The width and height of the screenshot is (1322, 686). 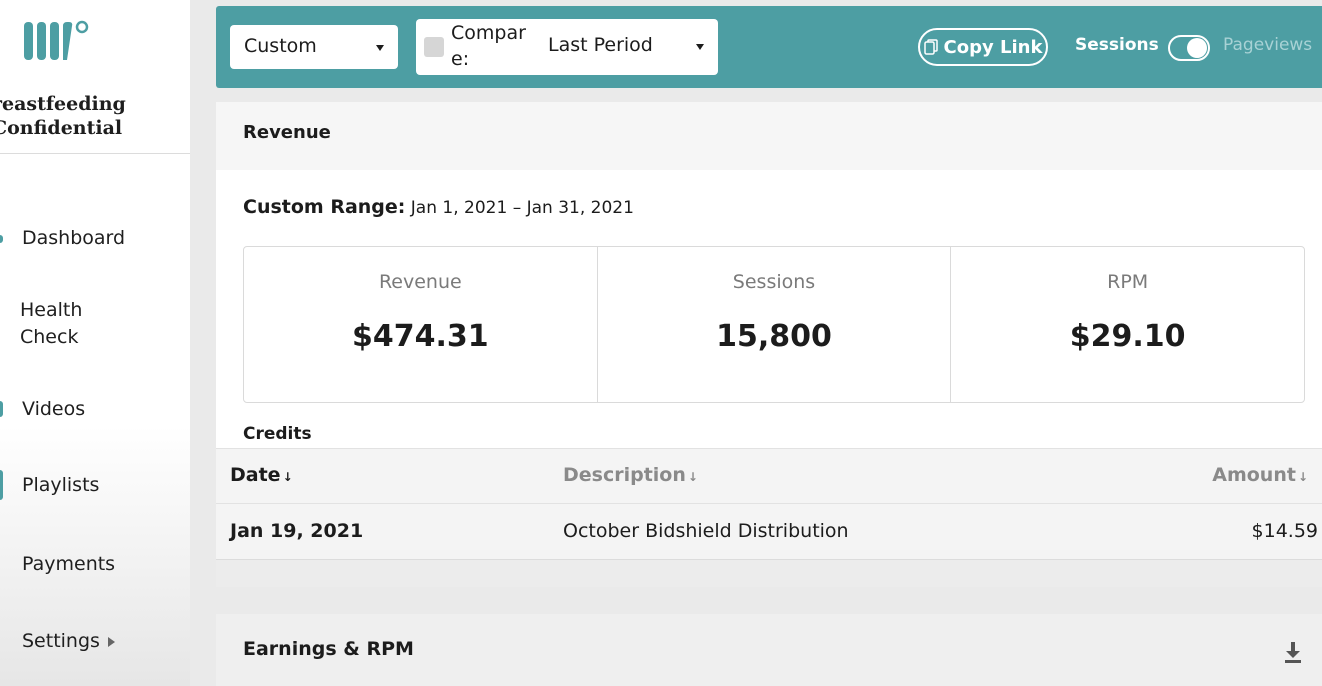 I want to click on custom-range: Custom Range: Jan 1, 2021 – Jan 31, 2021, so click(x=438, y=207).